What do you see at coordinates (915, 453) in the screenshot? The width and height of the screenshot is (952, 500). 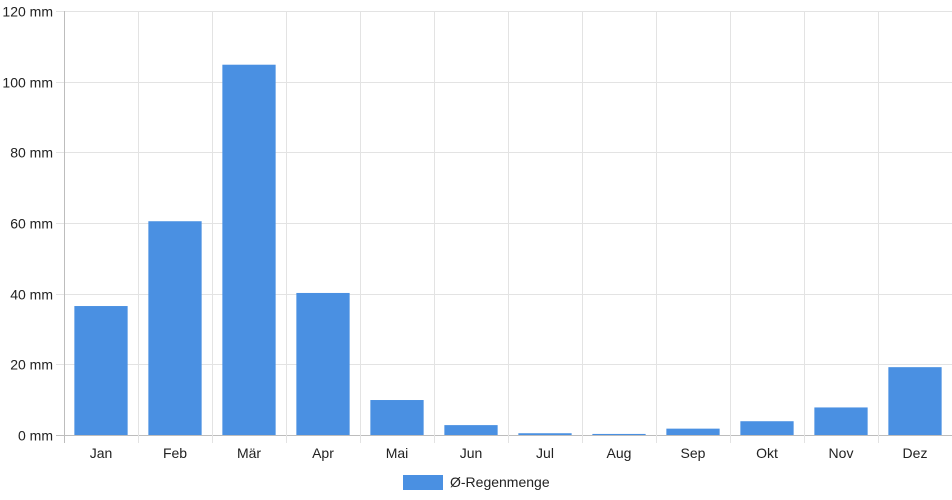 I see `x-tick-label: Dez` at bounding box center [915, 453].